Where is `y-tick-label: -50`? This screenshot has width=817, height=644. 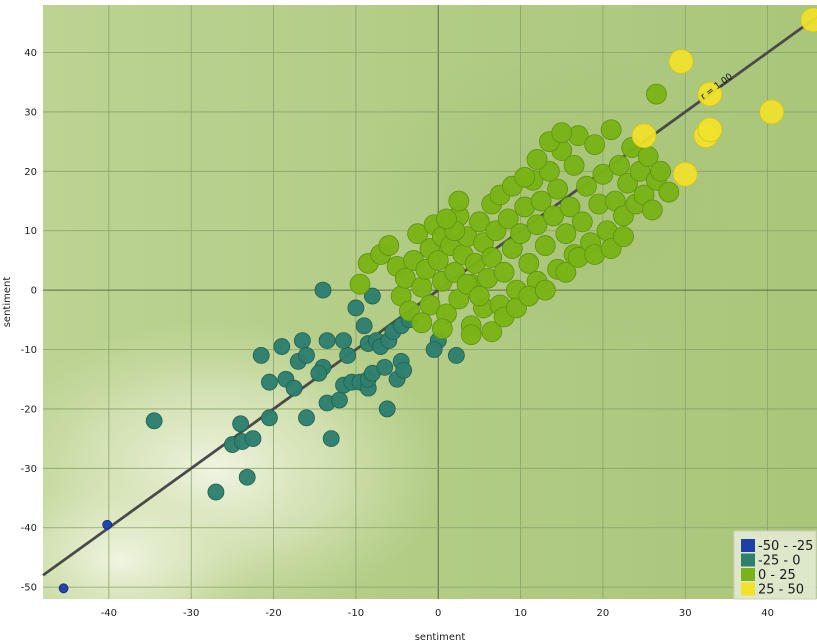 y-tick-label: -50 is located at coordinates (29, 588).